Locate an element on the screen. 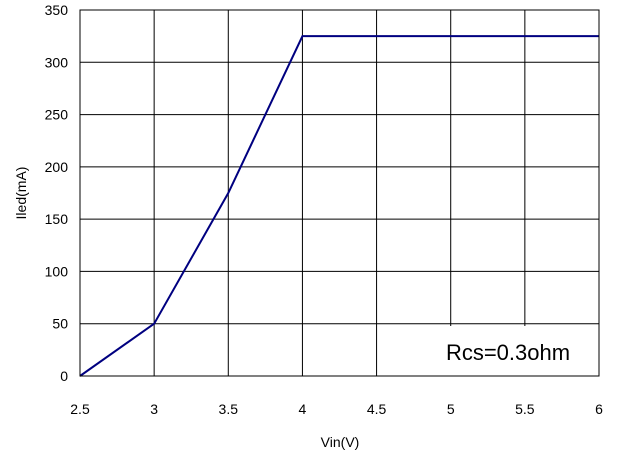 The image size is (621, 457). x-tick-label: 5 is located at coordinates (451, 409).